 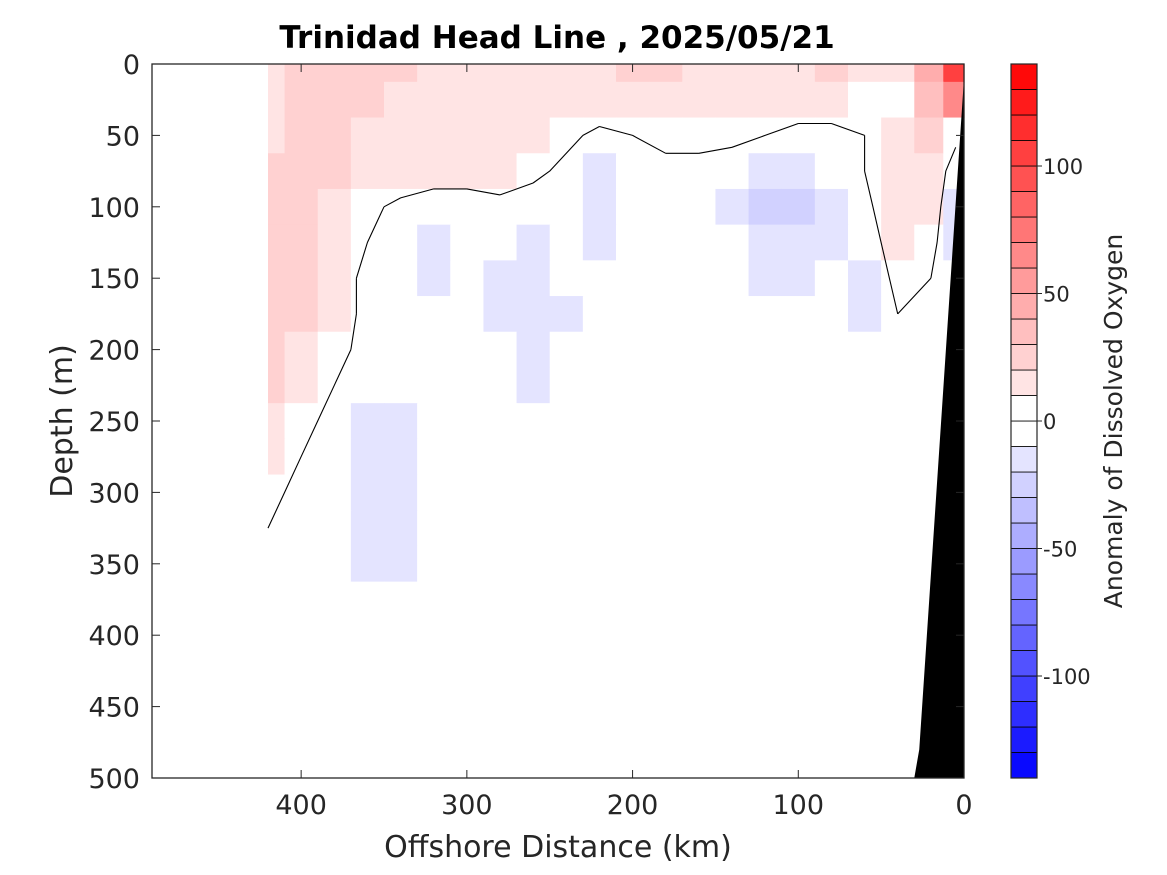 I want to click on y-tick-label: 100, so click(x=114, y=208).